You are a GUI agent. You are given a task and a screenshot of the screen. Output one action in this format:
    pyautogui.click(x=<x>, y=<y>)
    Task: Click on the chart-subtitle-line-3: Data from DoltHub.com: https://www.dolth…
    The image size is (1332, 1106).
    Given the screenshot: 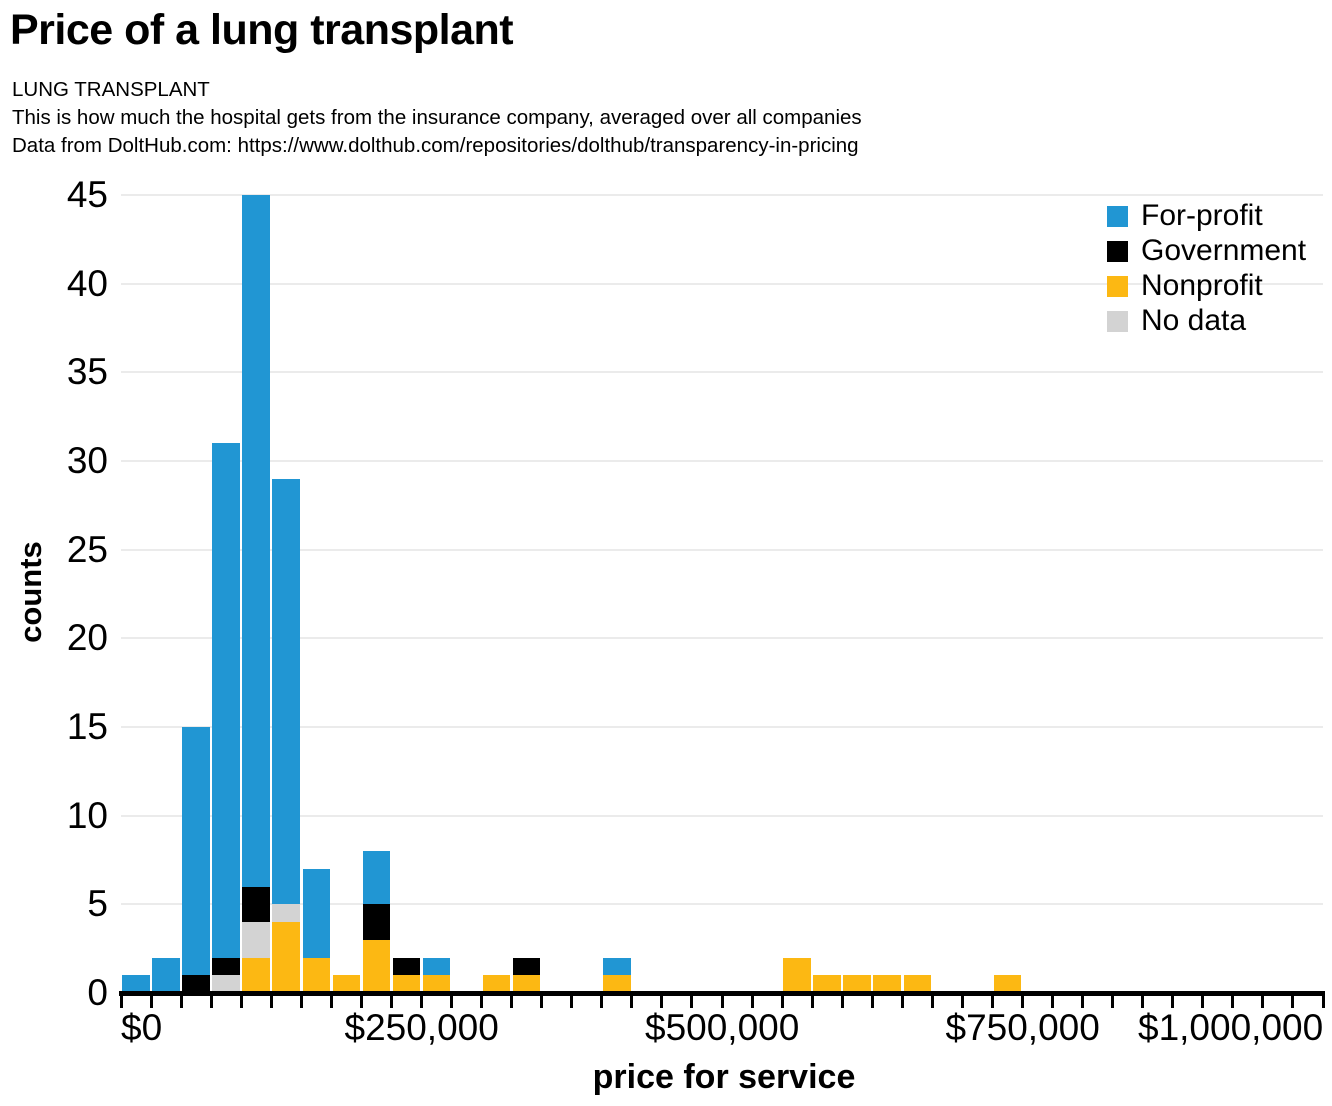 What is the action you would take?
    pyautogui.click(x=435, y=145)
    